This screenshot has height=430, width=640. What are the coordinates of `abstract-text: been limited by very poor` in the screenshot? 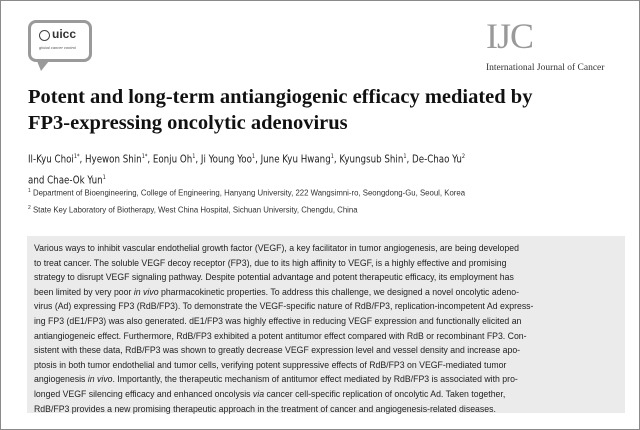 It's located at (84, 291).